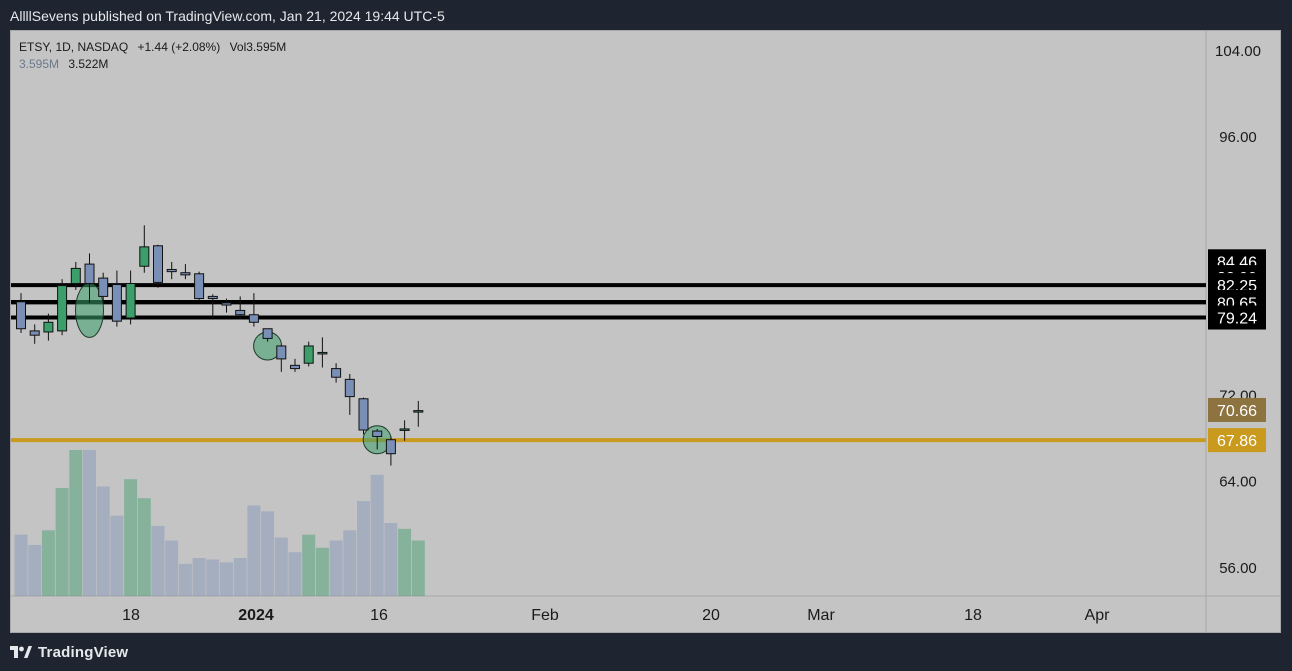 Image resolution: width=1292 pixels, height=671 pixels. Describe the element at coordinates (646, 652) in the screenshot. I see `footer: TradingView` at that location.